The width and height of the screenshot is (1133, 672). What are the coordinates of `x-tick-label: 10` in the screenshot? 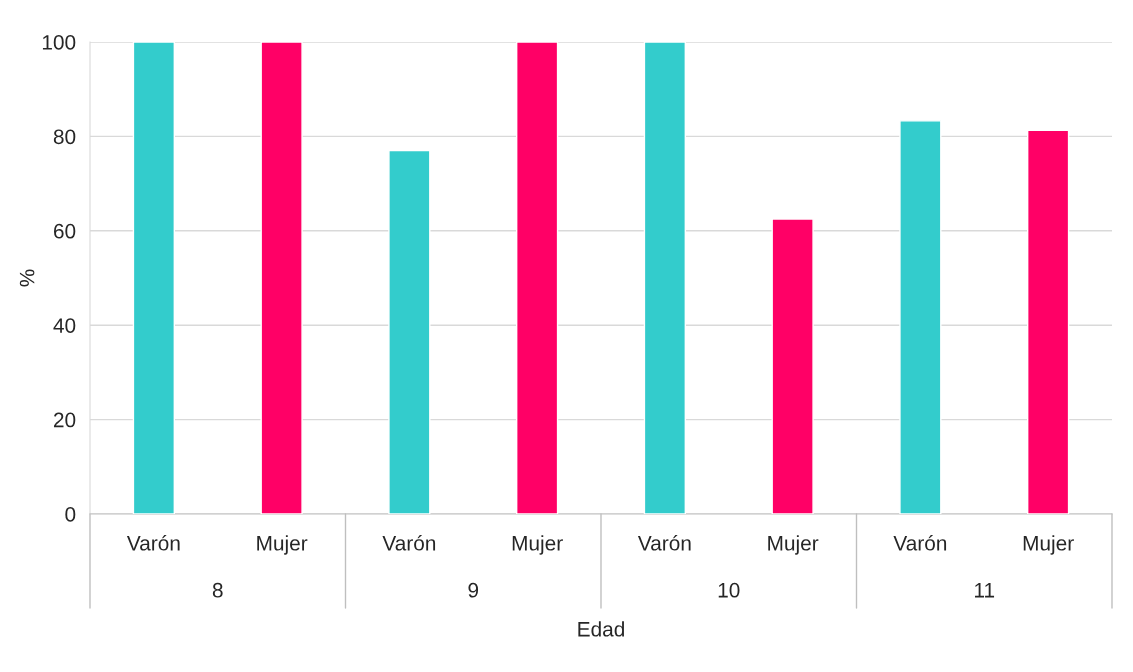 It's located at (729, 590).